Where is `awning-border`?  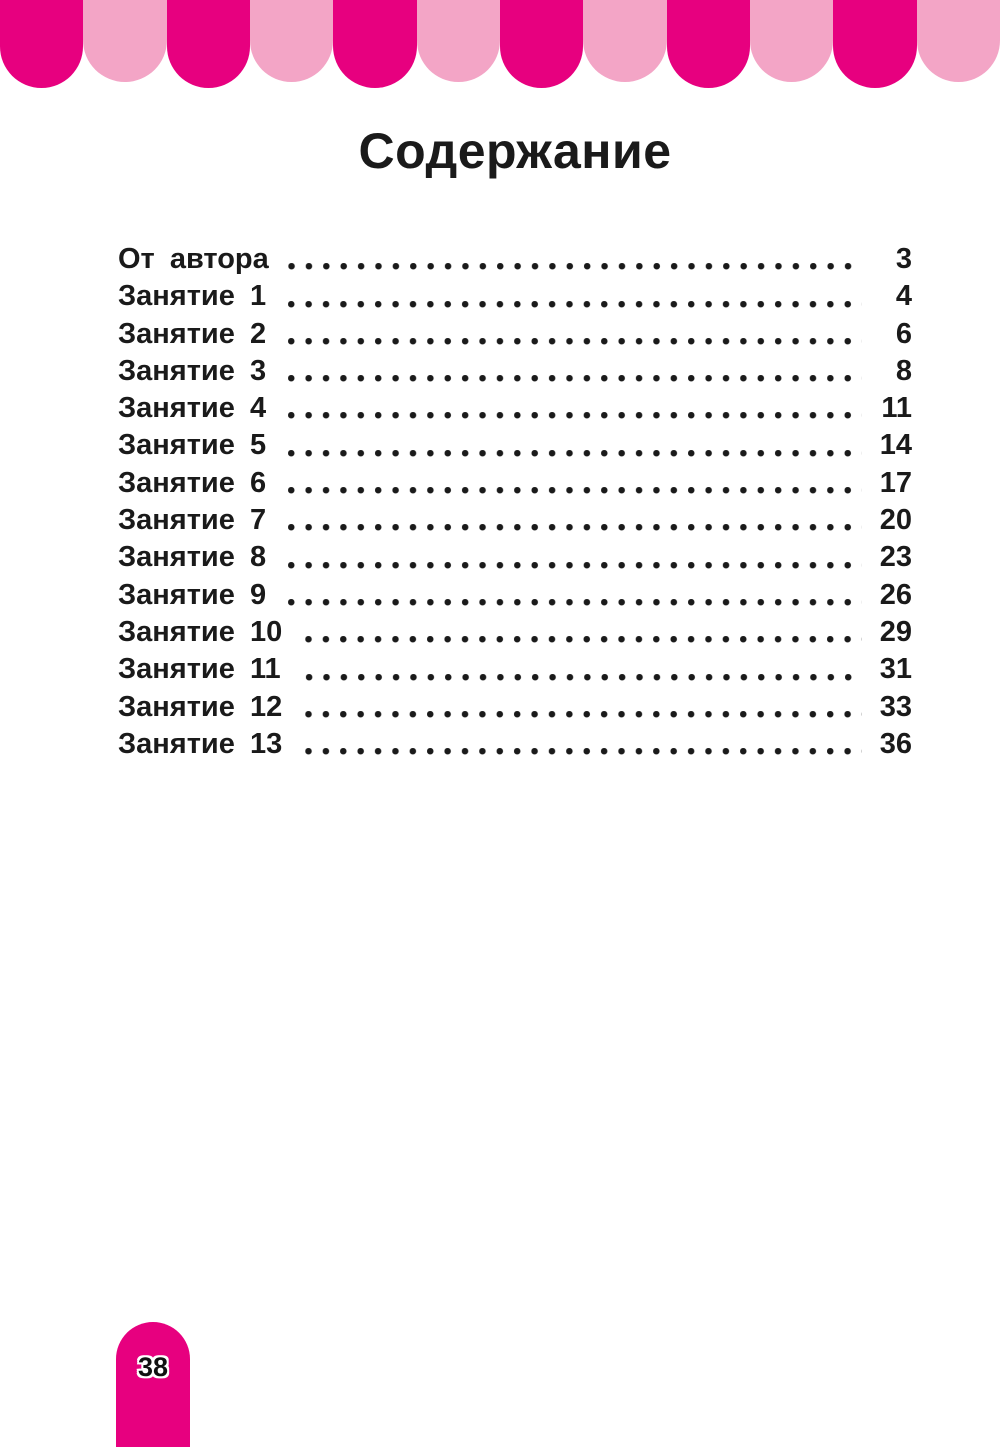
awning-border is located at coordinates (500, 46).